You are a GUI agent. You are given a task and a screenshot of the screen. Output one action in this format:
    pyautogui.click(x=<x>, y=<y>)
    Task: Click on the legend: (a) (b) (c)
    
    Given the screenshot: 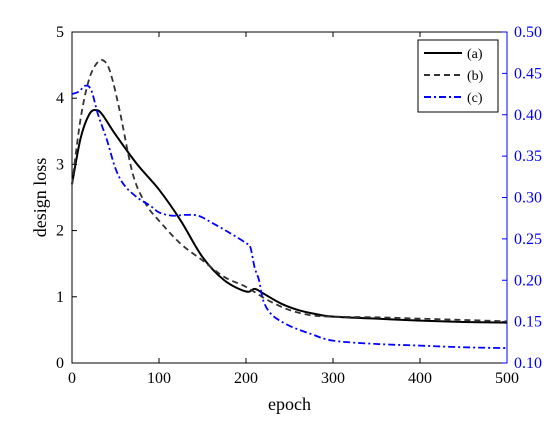 What is the action you would take?
    pyautogui.click(x=458, y=76)
    